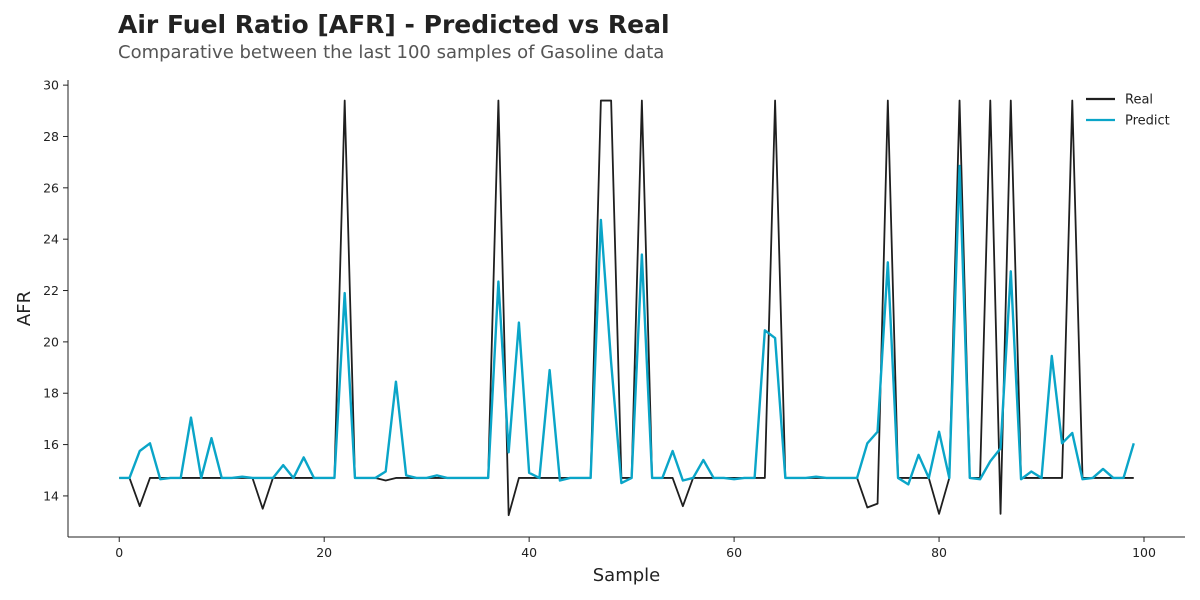  What do you see at coordinates (51, 444) in the screenshot?
I see `y-tick-label: 16` at bounding box center [51, 444].